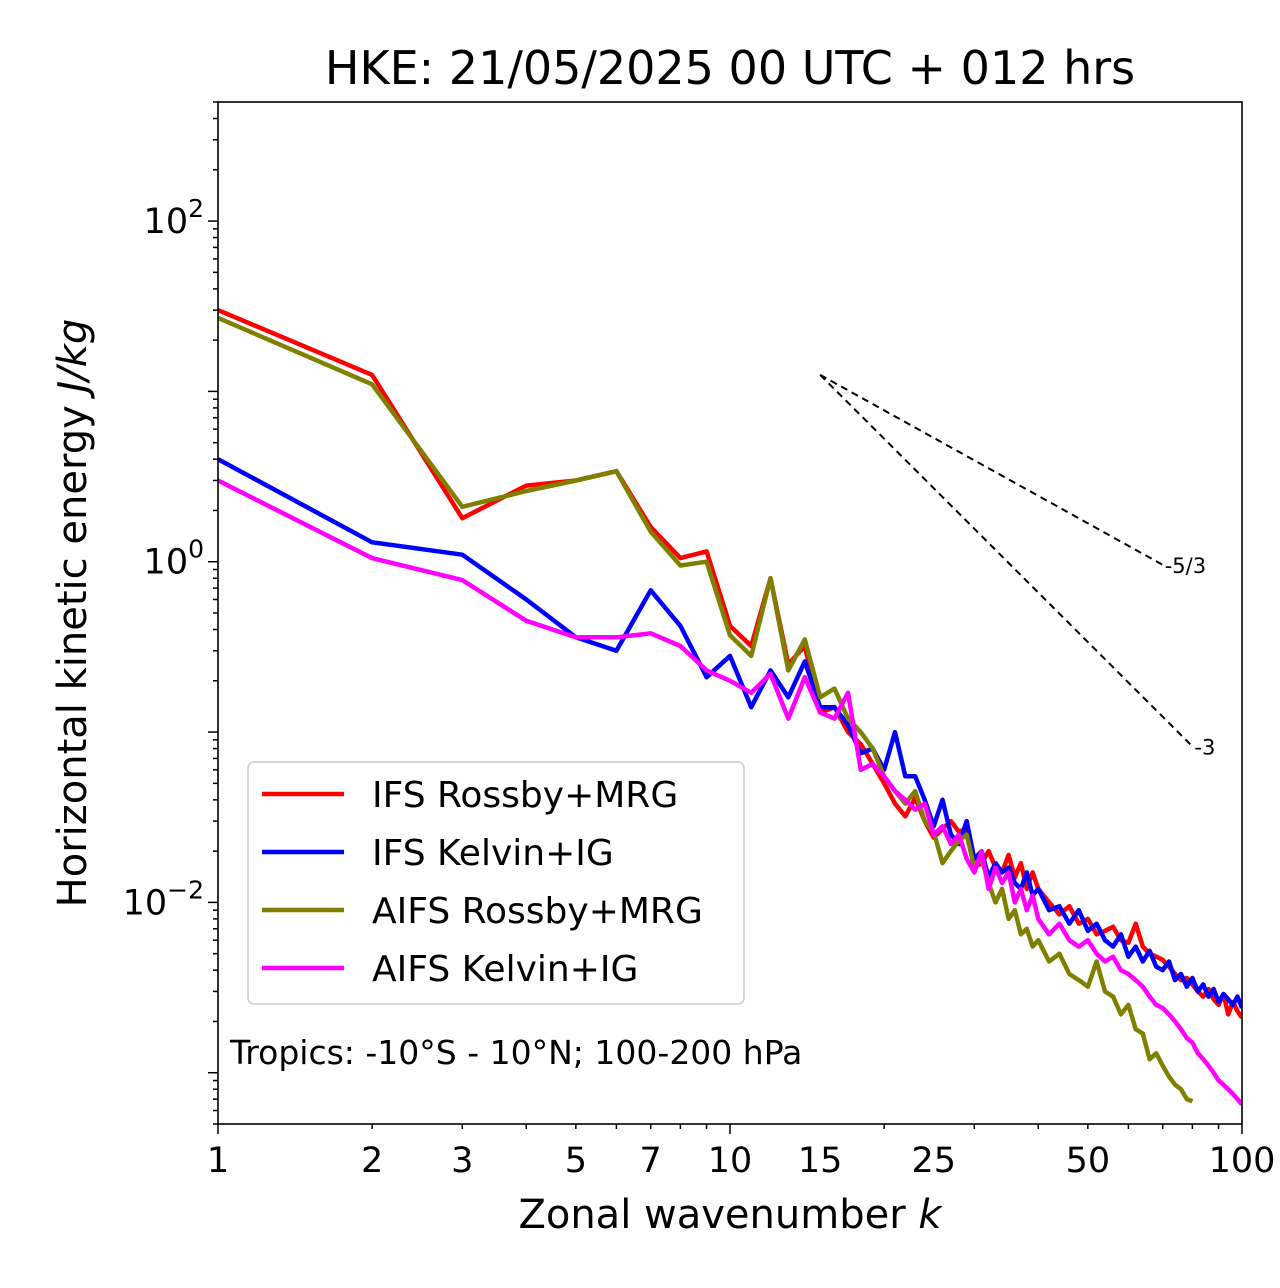 The height and width of the screenshot is (1288, 1280). What do you see at coordinates (576, 1161) in the screenshot?
I see `x-tick-label: 5` at bounding box center [576, 1161].